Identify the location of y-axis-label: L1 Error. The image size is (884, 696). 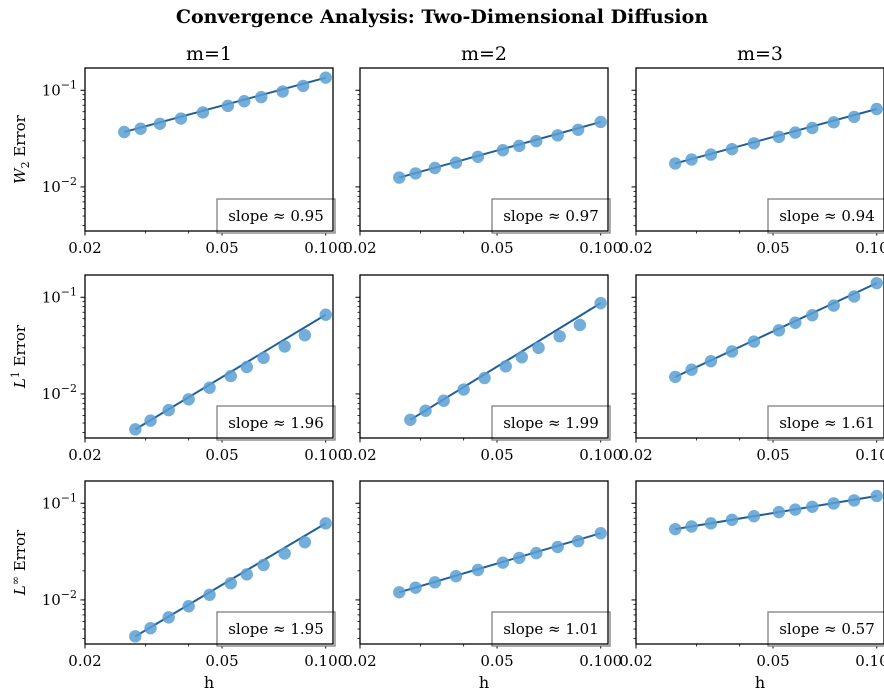
(19, 356).